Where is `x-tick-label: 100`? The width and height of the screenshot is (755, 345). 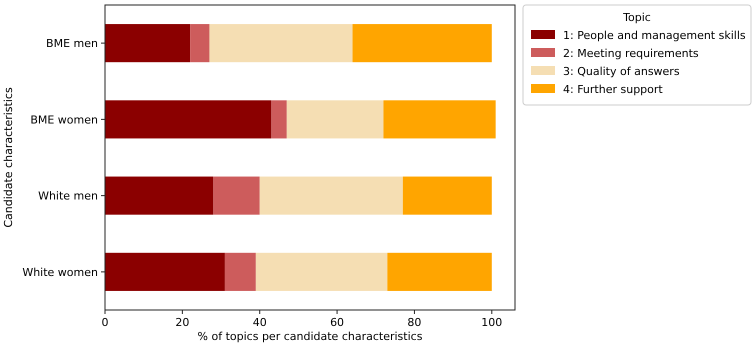 x-tick-label: 100 is located at coordinates (491, 322).